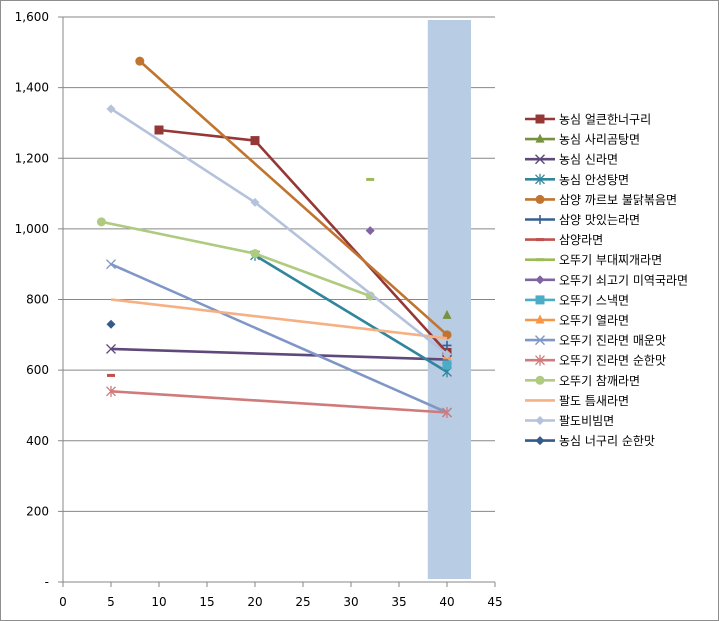  I want to click on legend-item: 오뚜기 열라면, so click(577, 321).